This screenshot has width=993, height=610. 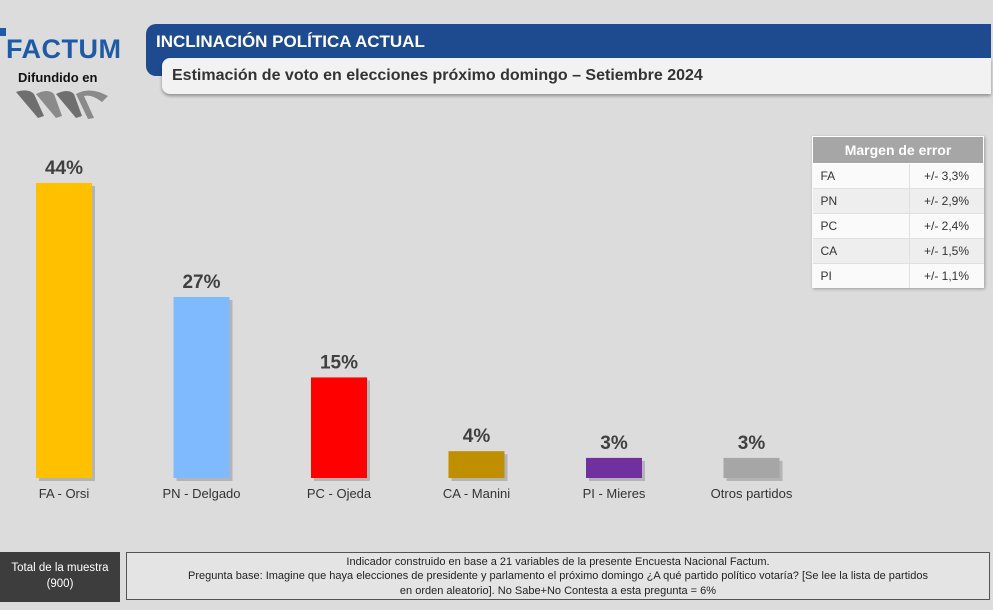 I want to click on page-title: INCLINACIÓN POLÍTICA ACTUAL, so click(x=290, y=41).